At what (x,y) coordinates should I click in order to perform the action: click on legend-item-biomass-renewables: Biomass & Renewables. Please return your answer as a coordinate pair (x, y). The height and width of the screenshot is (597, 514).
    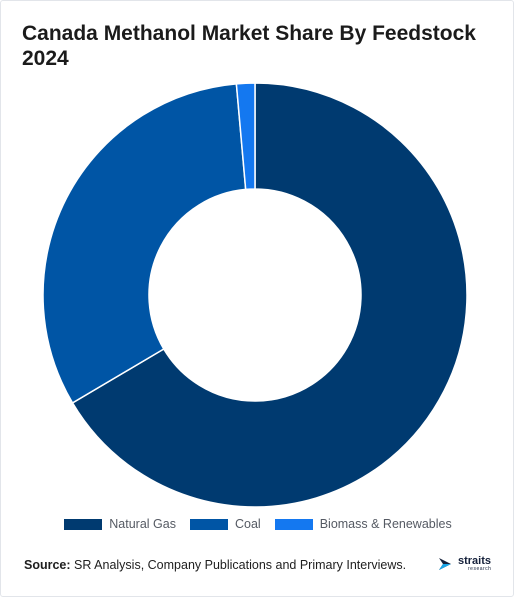
    Looking at the image, I should click on (363, 524).